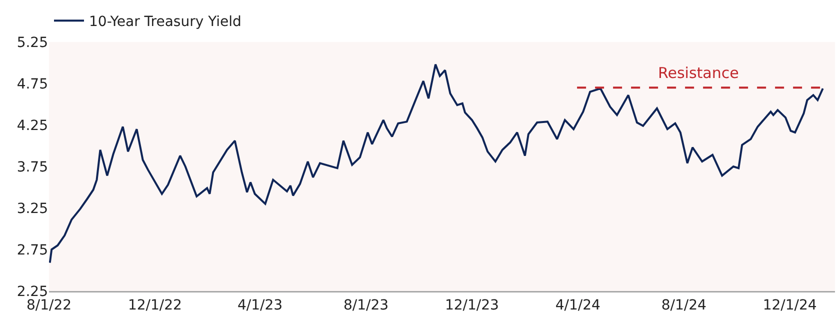 This screenshot has width=840, height=325. Describe the element at coordinates (260, 305) in the screenshot. I see `x-tick-label: 4/1/23` at that location.